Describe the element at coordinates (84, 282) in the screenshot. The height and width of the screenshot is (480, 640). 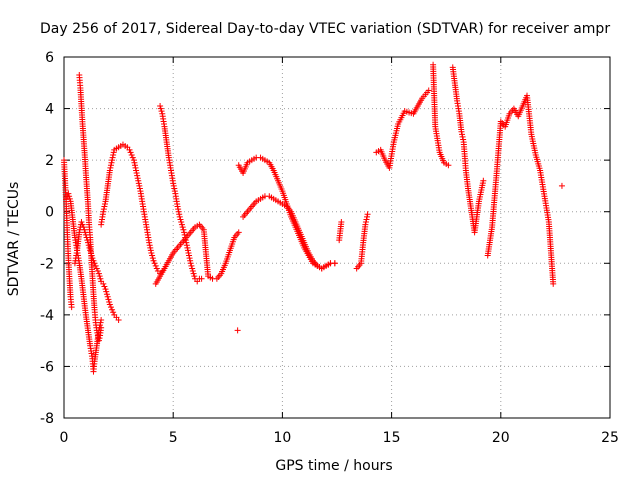
I see `series-track-b` at that location.